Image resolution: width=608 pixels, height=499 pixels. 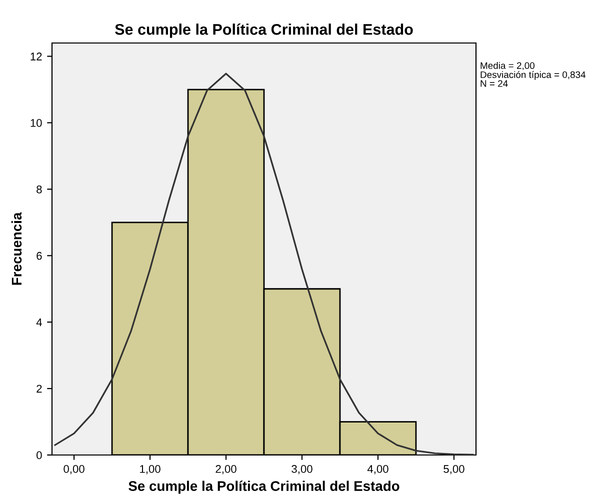 What do you see at coordinates (39, 189) in the screenshot?
I see `y-tick-label: 8` at bounding box center [39, 189].